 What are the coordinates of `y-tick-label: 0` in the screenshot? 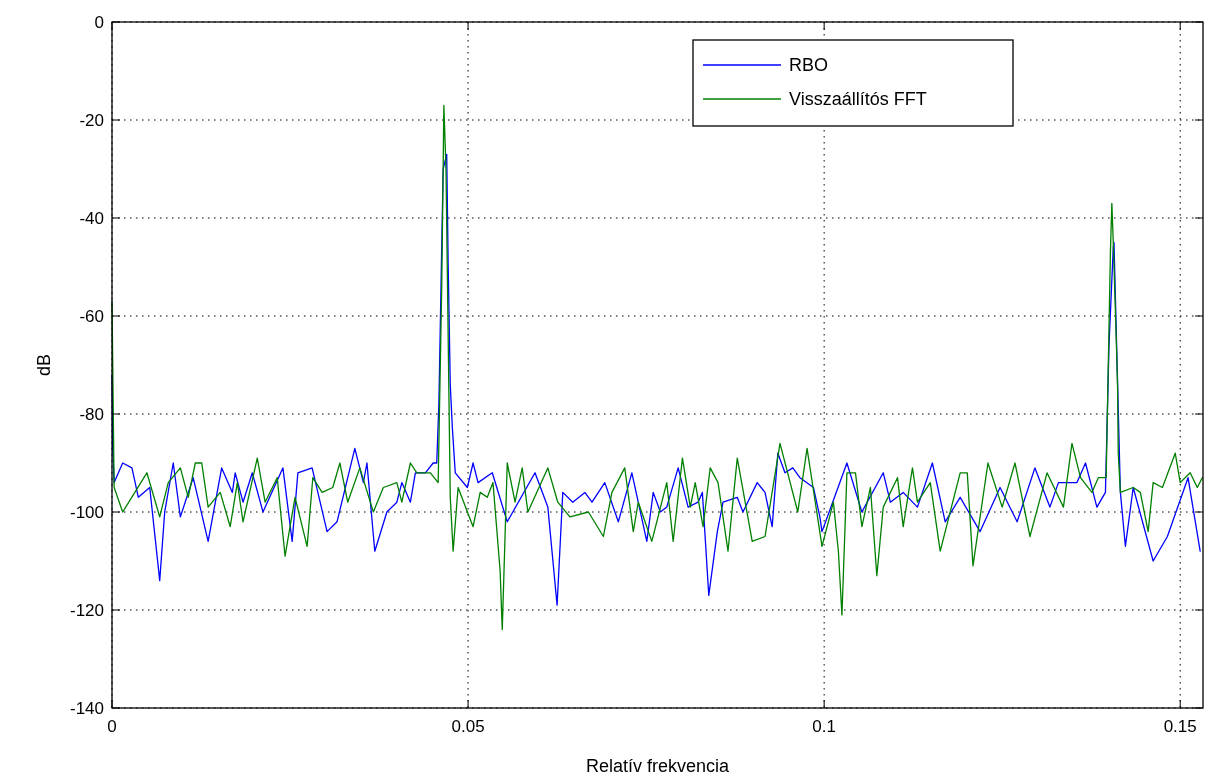 It's located at (99, 22).